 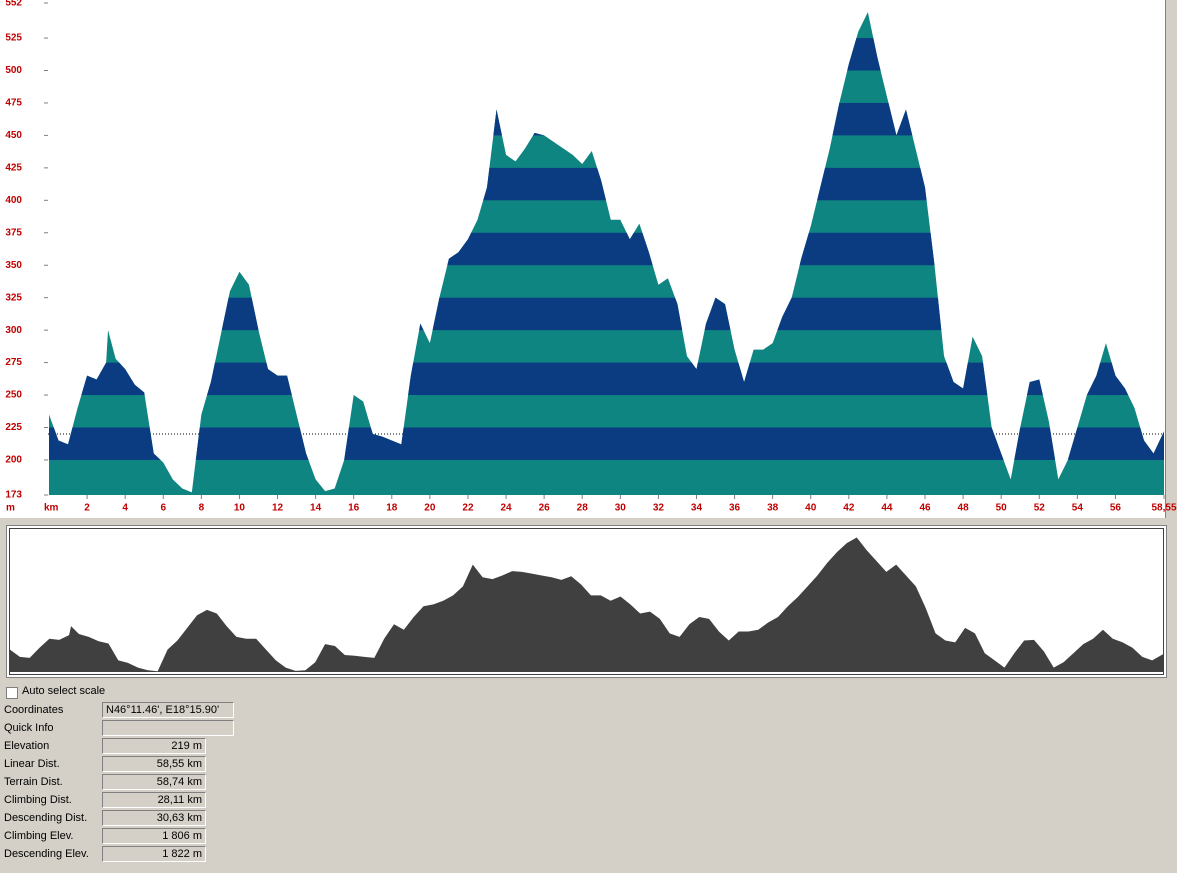 What do you see at coordinates (154, 746) in the screenshot?
I see `field-value: 219 m` at bounding box center [154, 746].